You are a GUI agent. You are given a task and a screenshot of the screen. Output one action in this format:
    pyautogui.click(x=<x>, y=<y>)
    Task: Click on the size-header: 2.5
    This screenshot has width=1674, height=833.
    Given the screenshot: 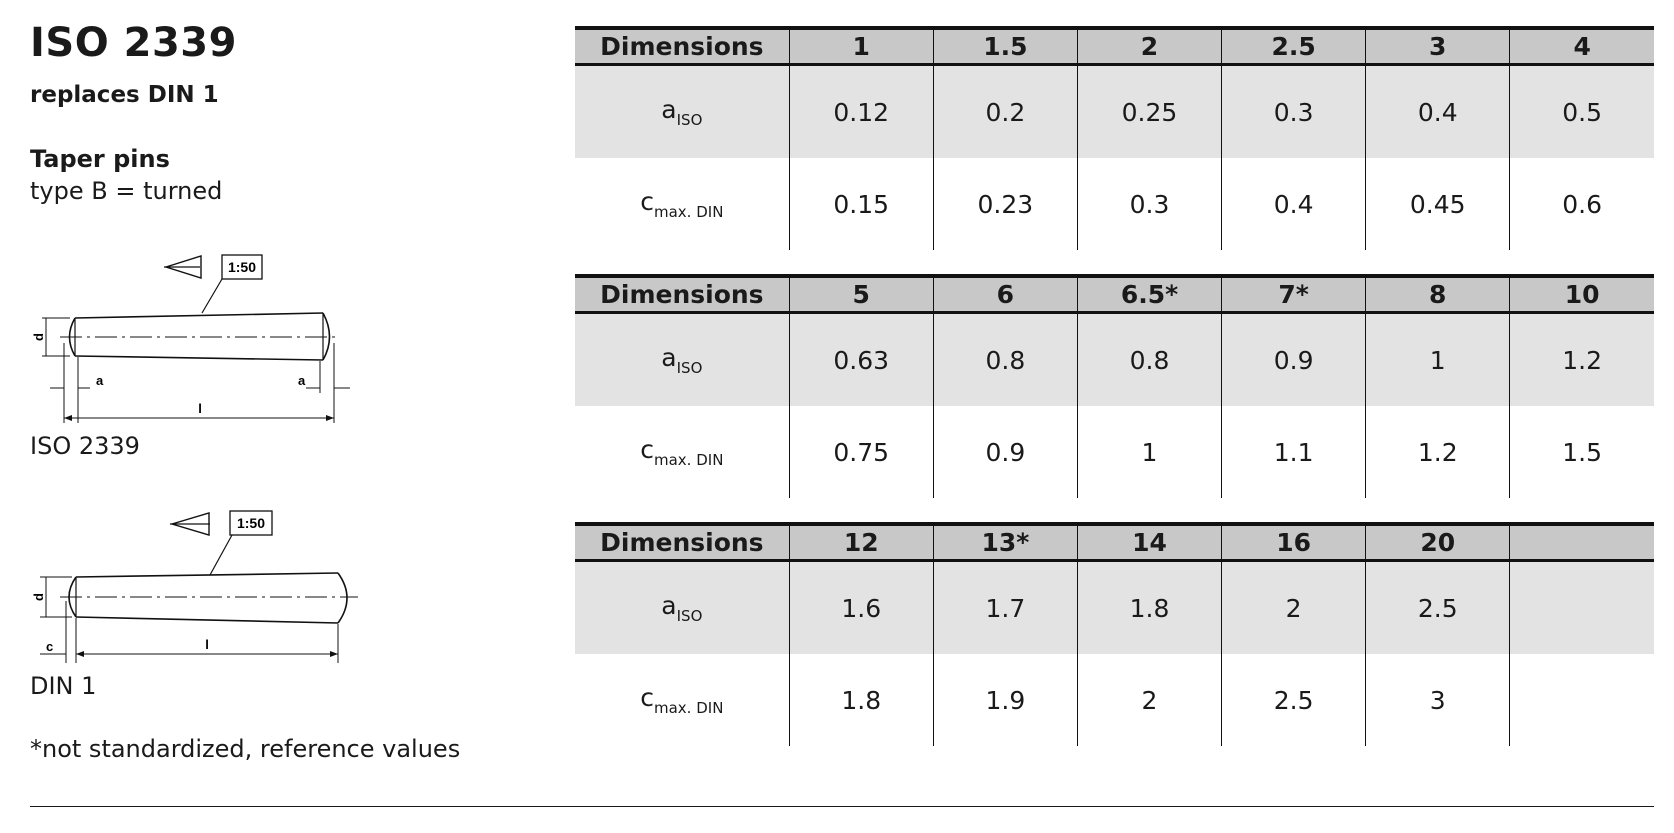 What is the action you would take?
    pyautogui.click(x=1293, y=46)
    